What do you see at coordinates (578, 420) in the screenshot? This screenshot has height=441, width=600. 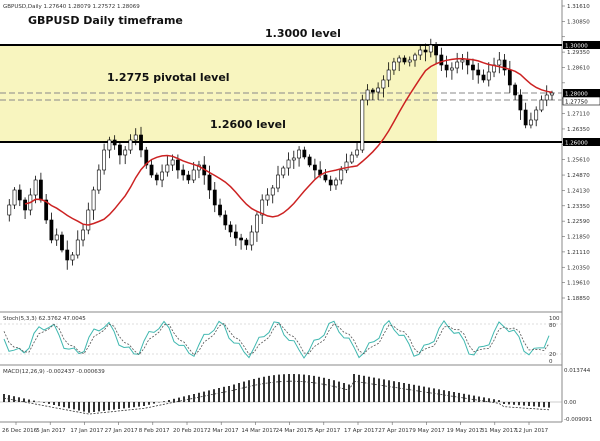 I see `macd-level-bottom-label: -0.009091` at bounding box center [578, 420].